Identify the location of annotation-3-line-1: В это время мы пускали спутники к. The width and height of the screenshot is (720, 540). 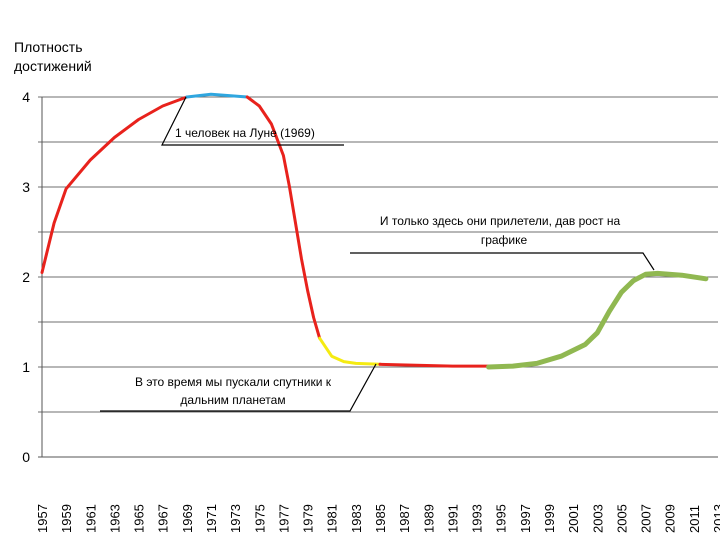
(233, 382).